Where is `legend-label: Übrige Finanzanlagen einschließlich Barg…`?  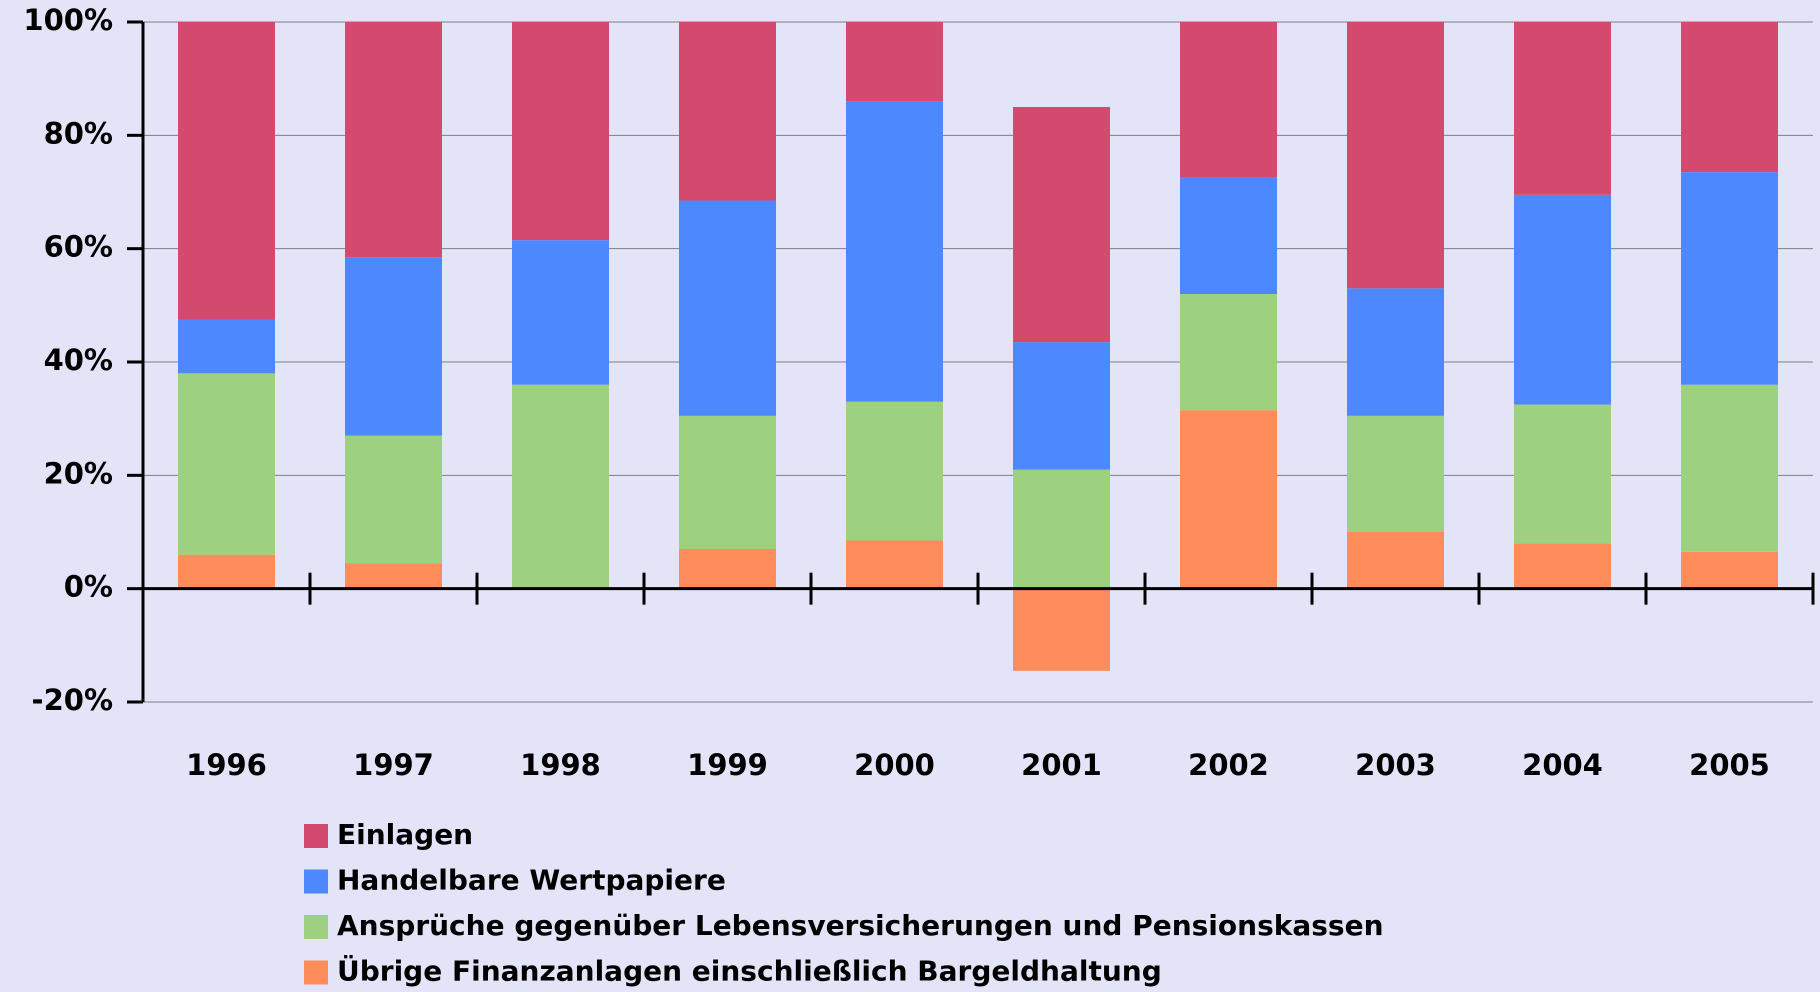 legend-label: Übrige Finanzanlagen einschließlich Barg… is located at coordinates (749, 971).